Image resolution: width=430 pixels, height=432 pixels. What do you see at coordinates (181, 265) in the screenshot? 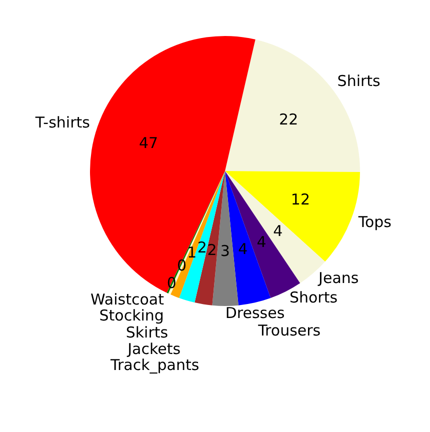
I see `data-label: 0` at bounding box center [181, 265].